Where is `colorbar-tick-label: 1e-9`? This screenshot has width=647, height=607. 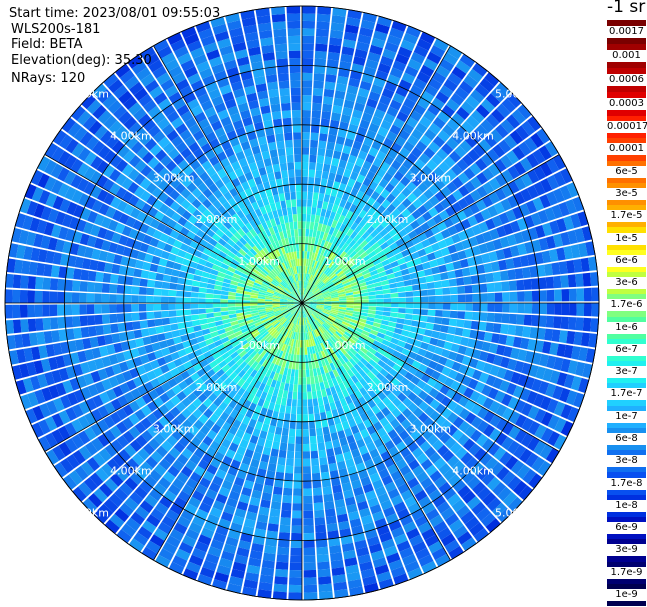 colorbar-tick-label: 1e-9 is located at coordinates (626, 594).